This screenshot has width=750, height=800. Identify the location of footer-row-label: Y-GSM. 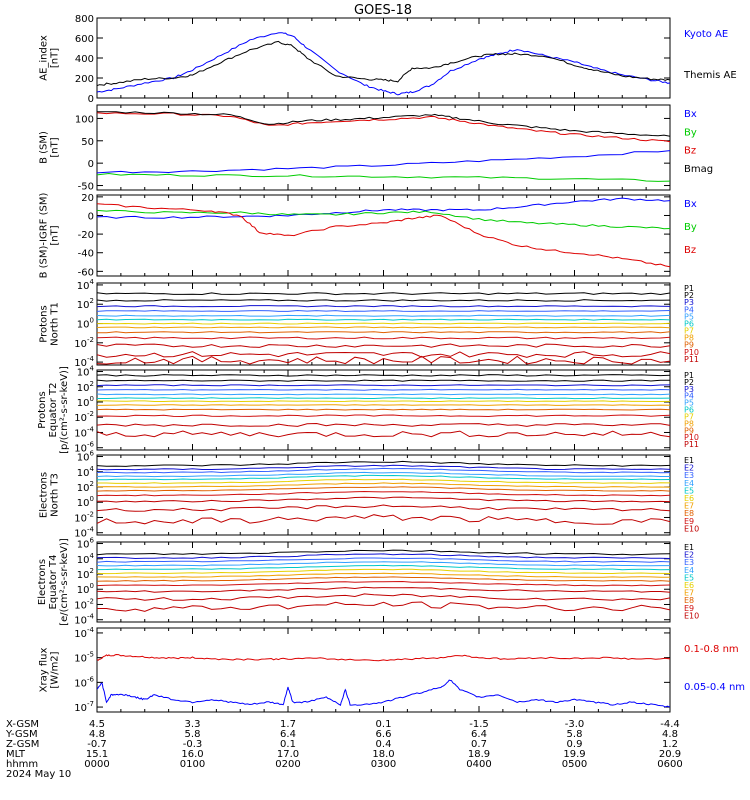
(21, 734).